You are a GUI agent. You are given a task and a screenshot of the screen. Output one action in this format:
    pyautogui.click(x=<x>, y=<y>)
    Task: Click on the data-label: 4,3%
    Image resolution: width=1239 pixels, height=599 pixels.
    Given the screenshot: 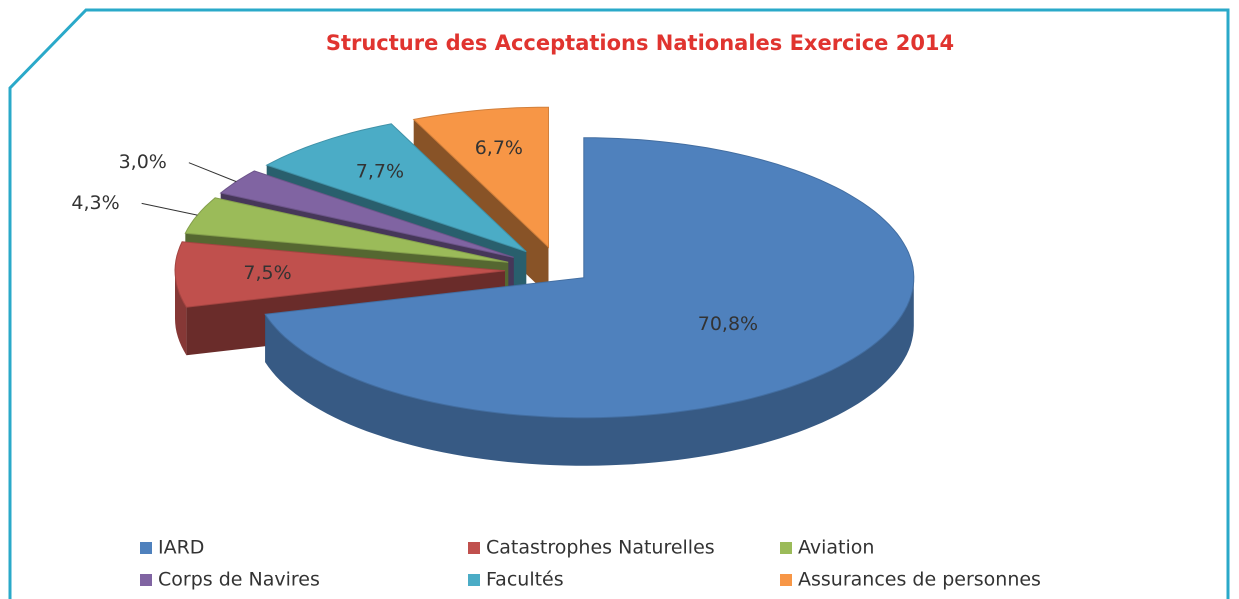 What is the action you would take?
    pyautogui.click(x=95, y=203)
    